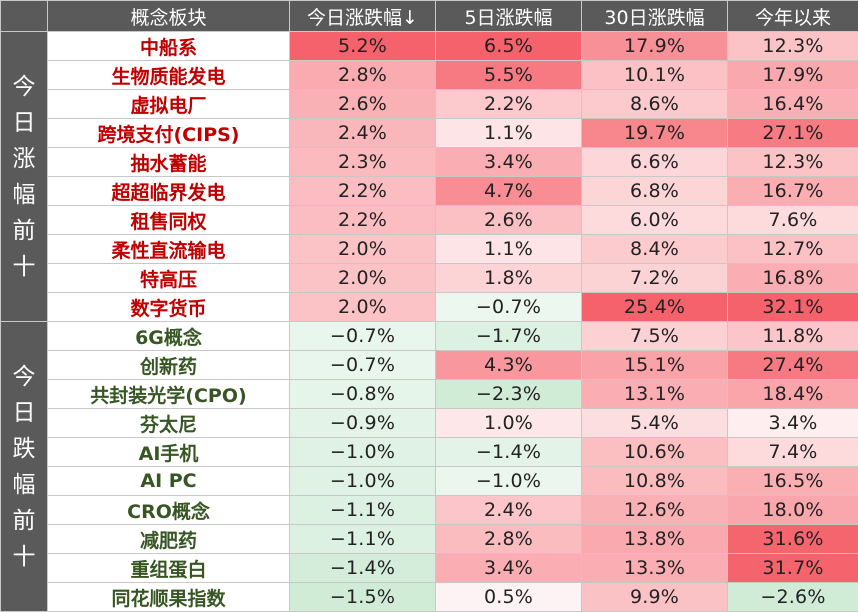  Describe the element at coordinates (509, 16) in the screenshot. I see `header-5d-change: 5日涨跌幅` at that location.